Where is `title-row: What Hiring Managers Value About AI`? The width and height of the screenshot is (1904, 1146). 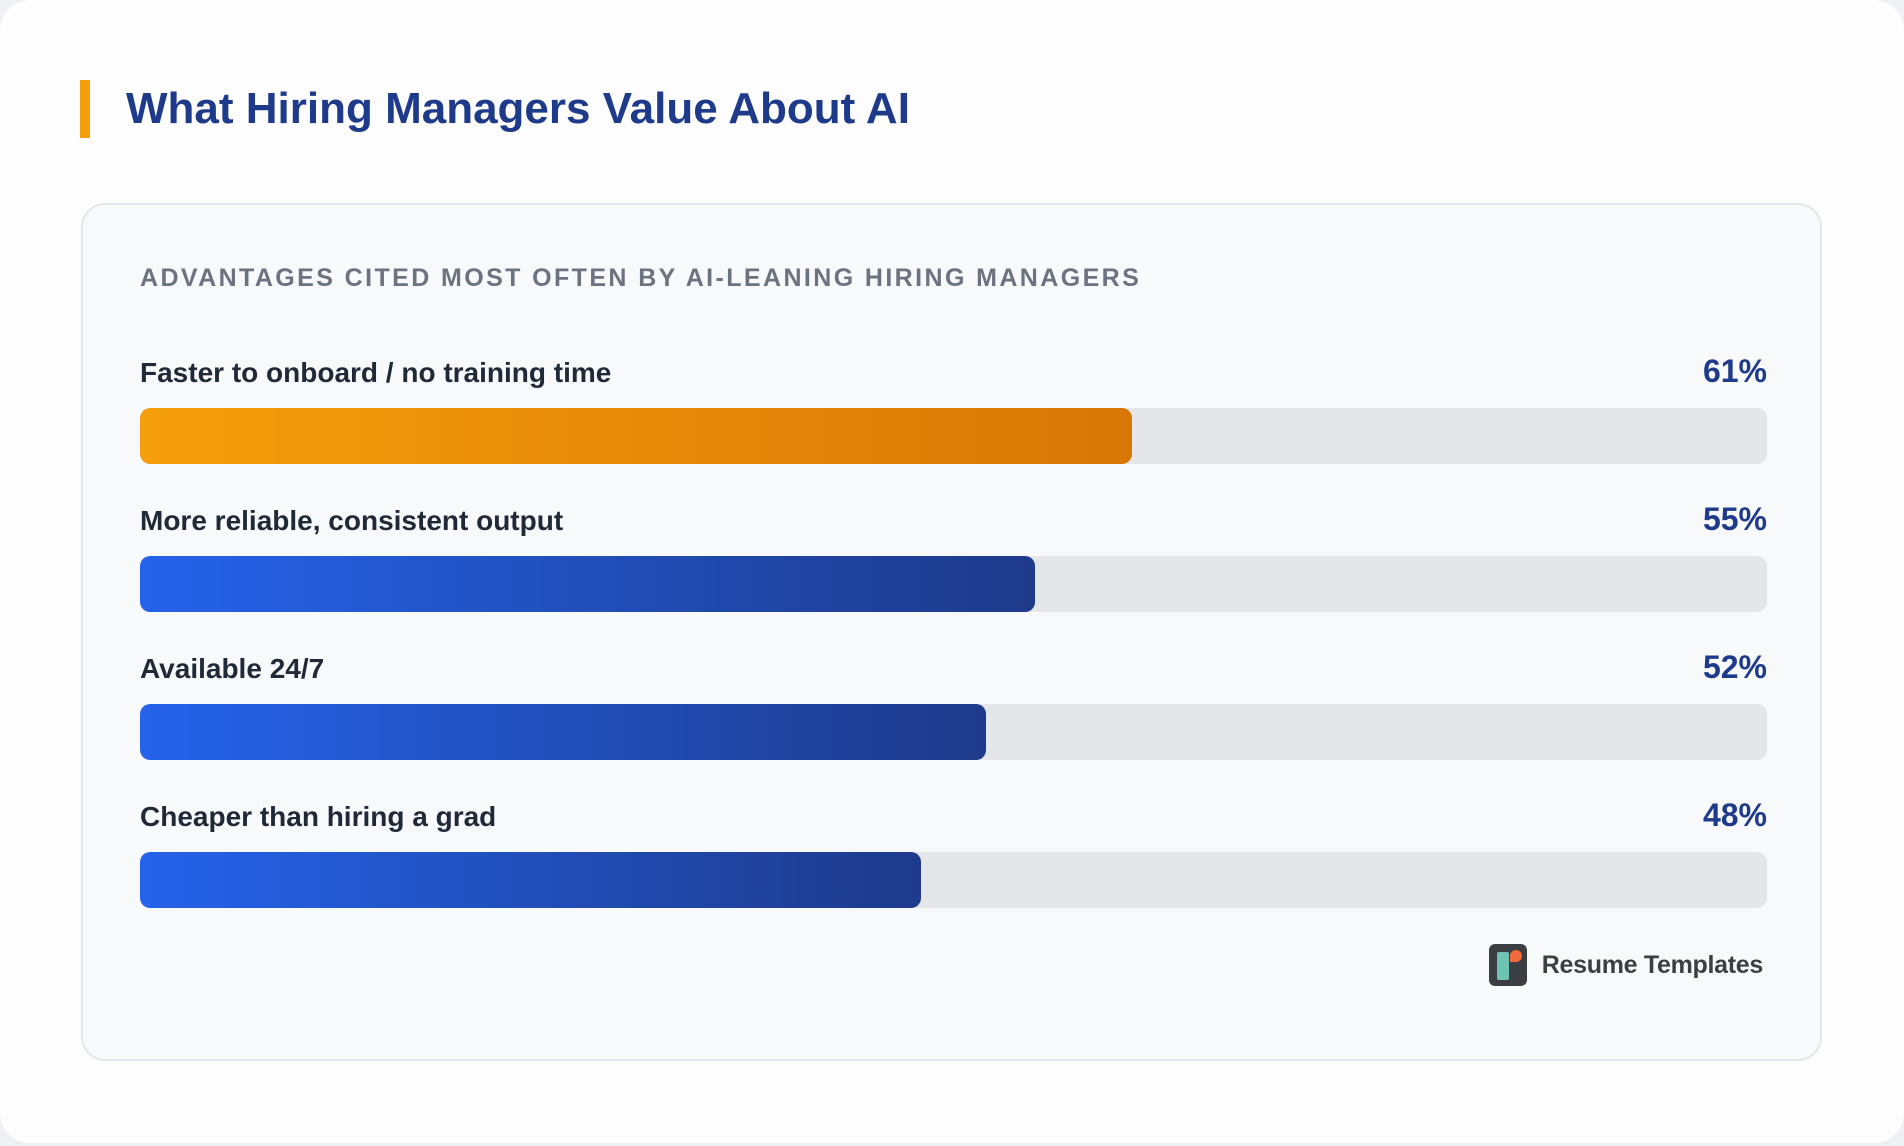 title-row: What Hiring Managers Value About AI is located at coordinates (495, 109).